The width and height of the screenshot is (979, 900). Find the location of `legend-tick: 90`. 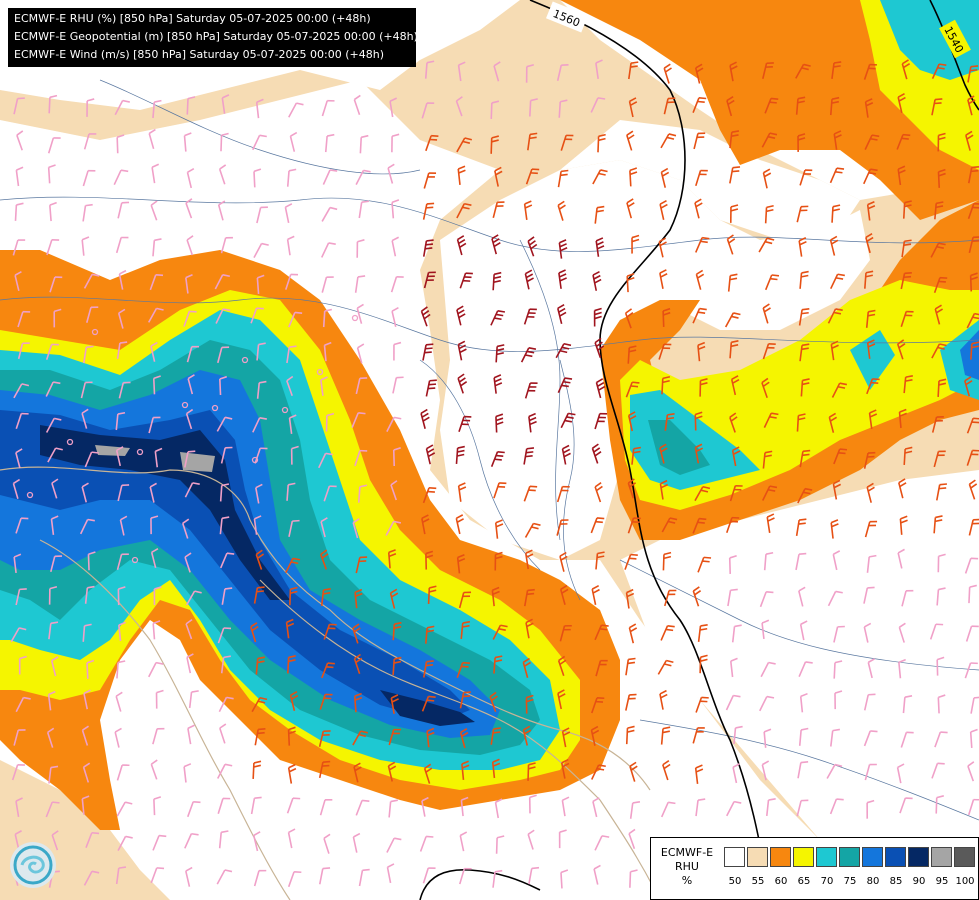

legend-tick: 90 is located at coordinates (919, 881).